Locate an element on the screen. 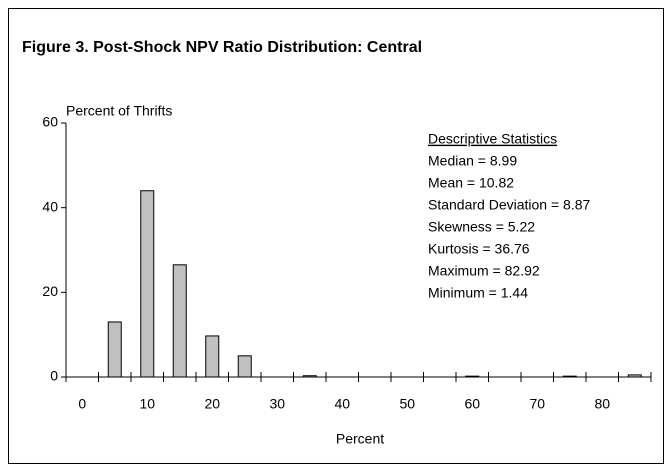  x-tick-label: 80 is located at coordinates (602, 404).